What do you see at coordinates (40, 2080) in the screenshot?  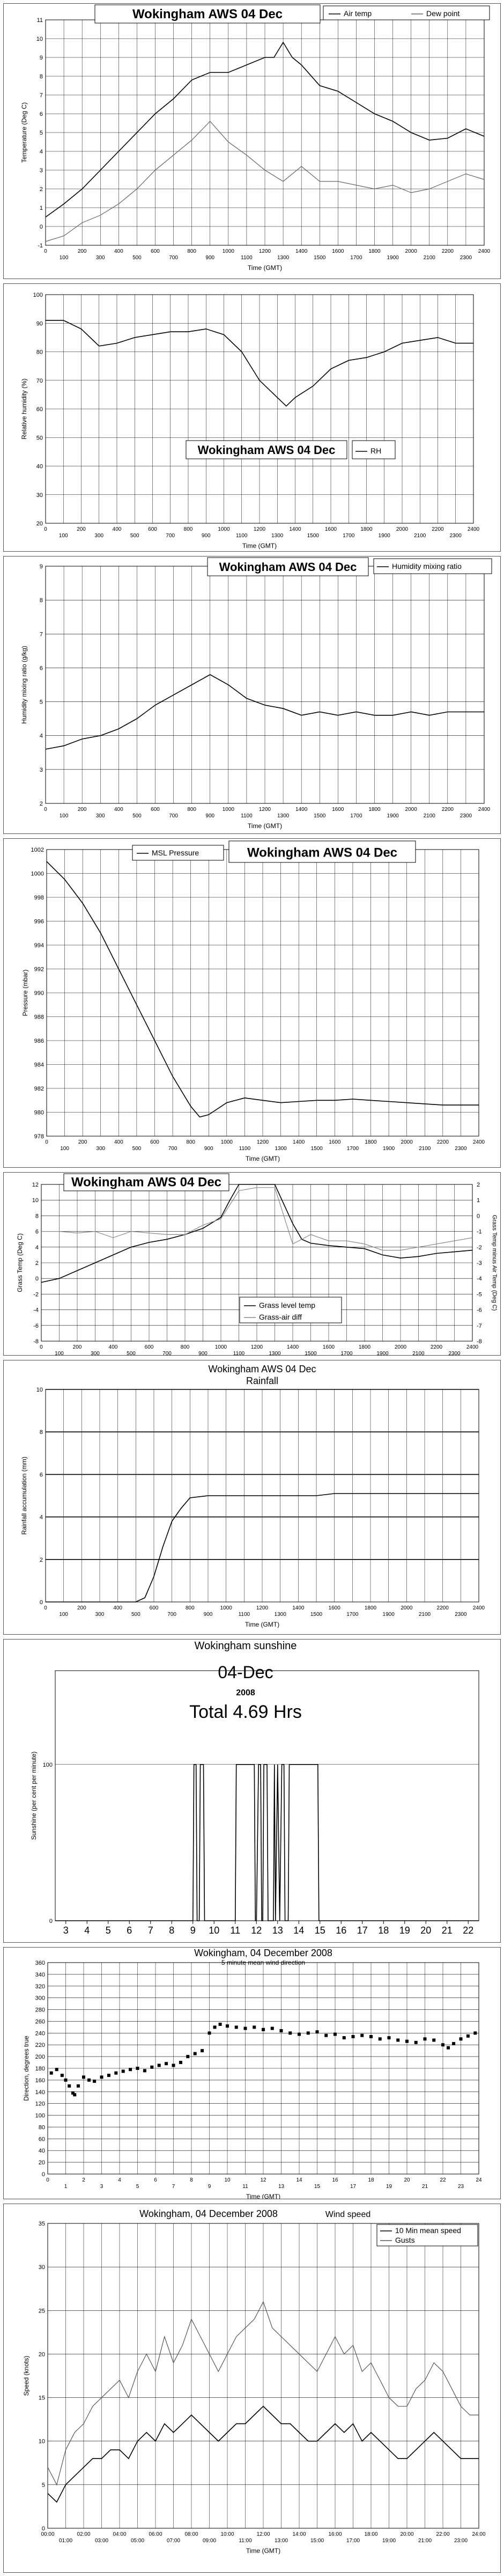 I see `y-tick-label: 160` at bounding box center [40, 2080].